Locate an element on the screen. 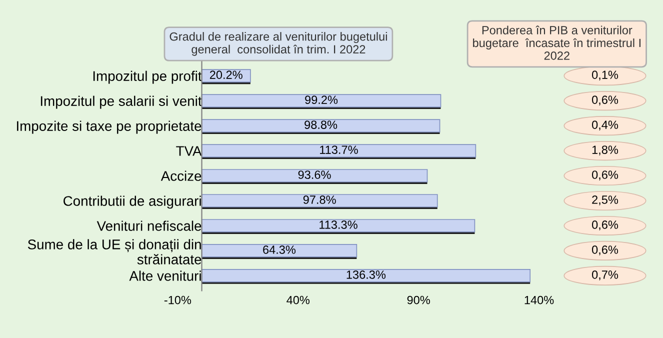 The height and width of the screenshot is (338, 663). data-label: 93.6% is located at coordinates (314, 174).